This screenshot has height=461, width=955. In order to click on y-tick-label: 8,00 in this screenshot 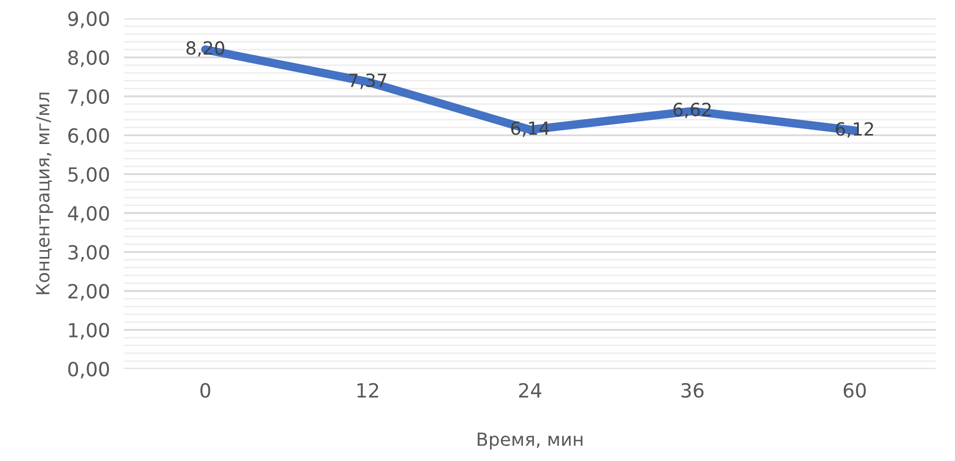, I will do `click(88, 59)`.